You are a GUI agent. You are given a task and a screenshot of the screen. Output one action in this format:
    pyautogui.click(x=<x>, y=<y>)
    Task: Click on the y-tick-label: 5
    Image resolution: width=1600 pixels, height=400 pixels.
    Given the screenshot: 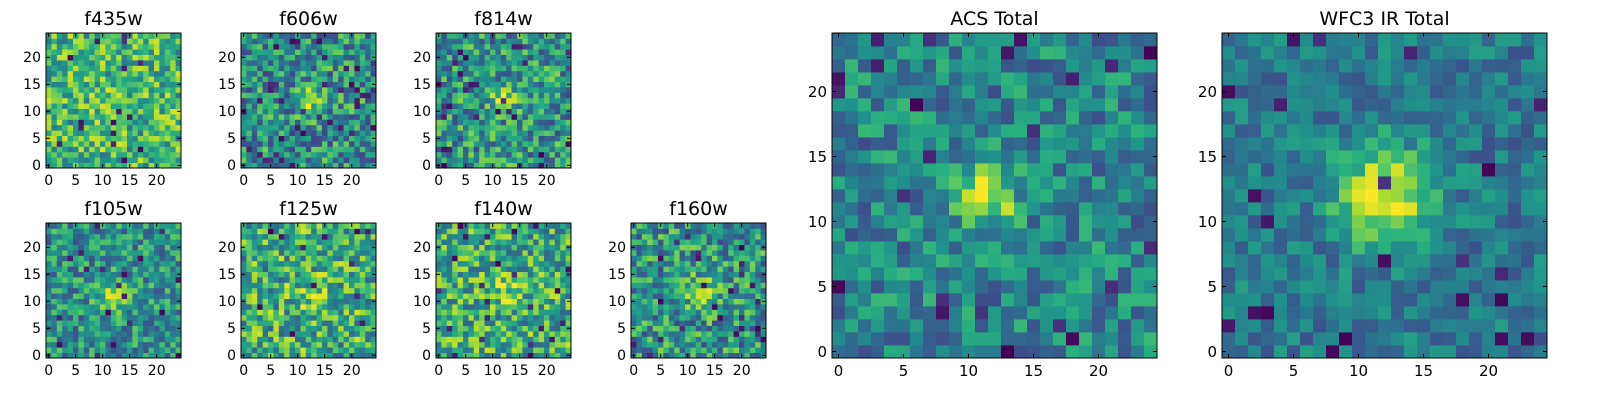 What is the action you would take?
    pyautogui.click(x=621, y=329)
    